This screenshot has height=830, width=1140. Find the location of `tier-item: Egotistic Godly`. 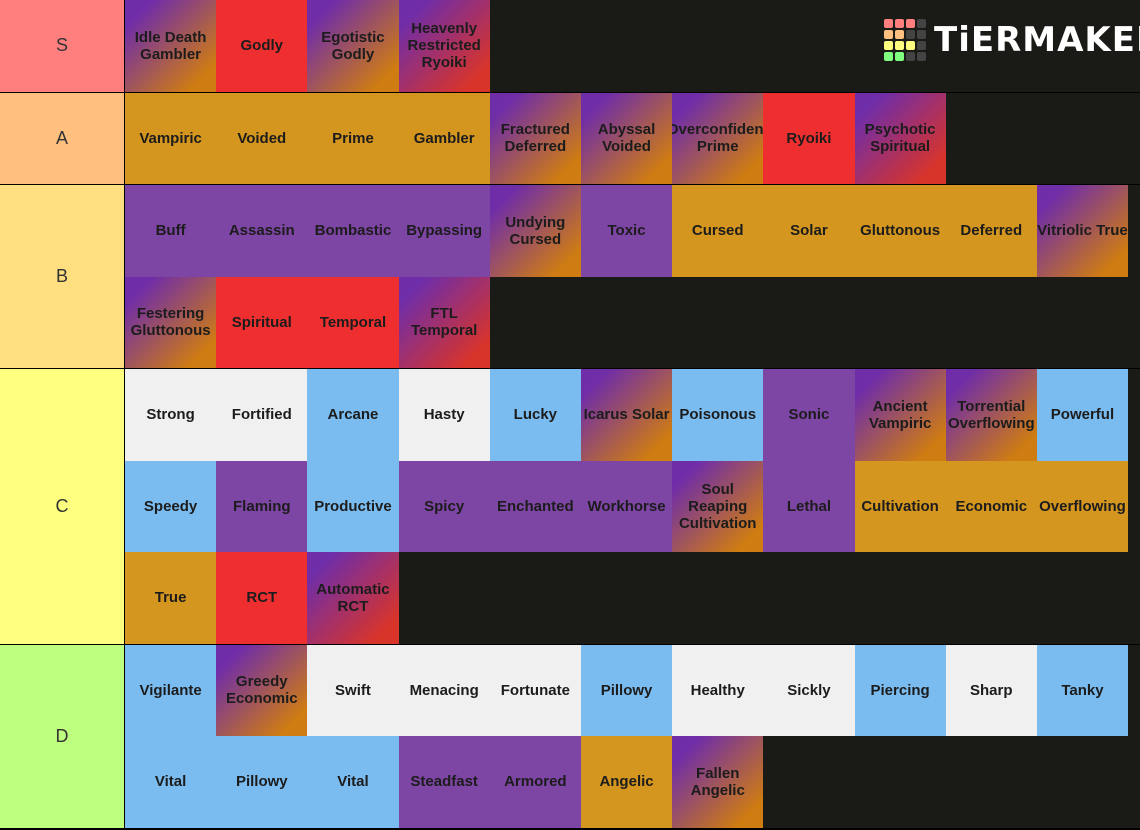

tier-item: Egotistic Godly is located at coordinates (353, 46).